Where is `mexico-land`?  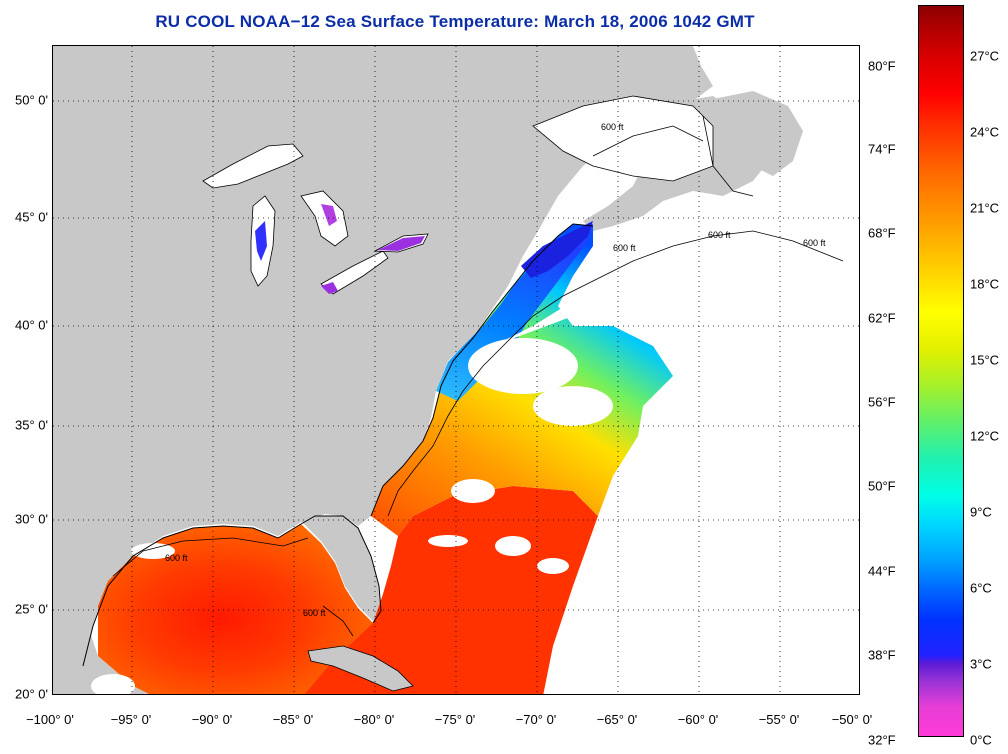
mexico-land is located at coordinates (101, 650).